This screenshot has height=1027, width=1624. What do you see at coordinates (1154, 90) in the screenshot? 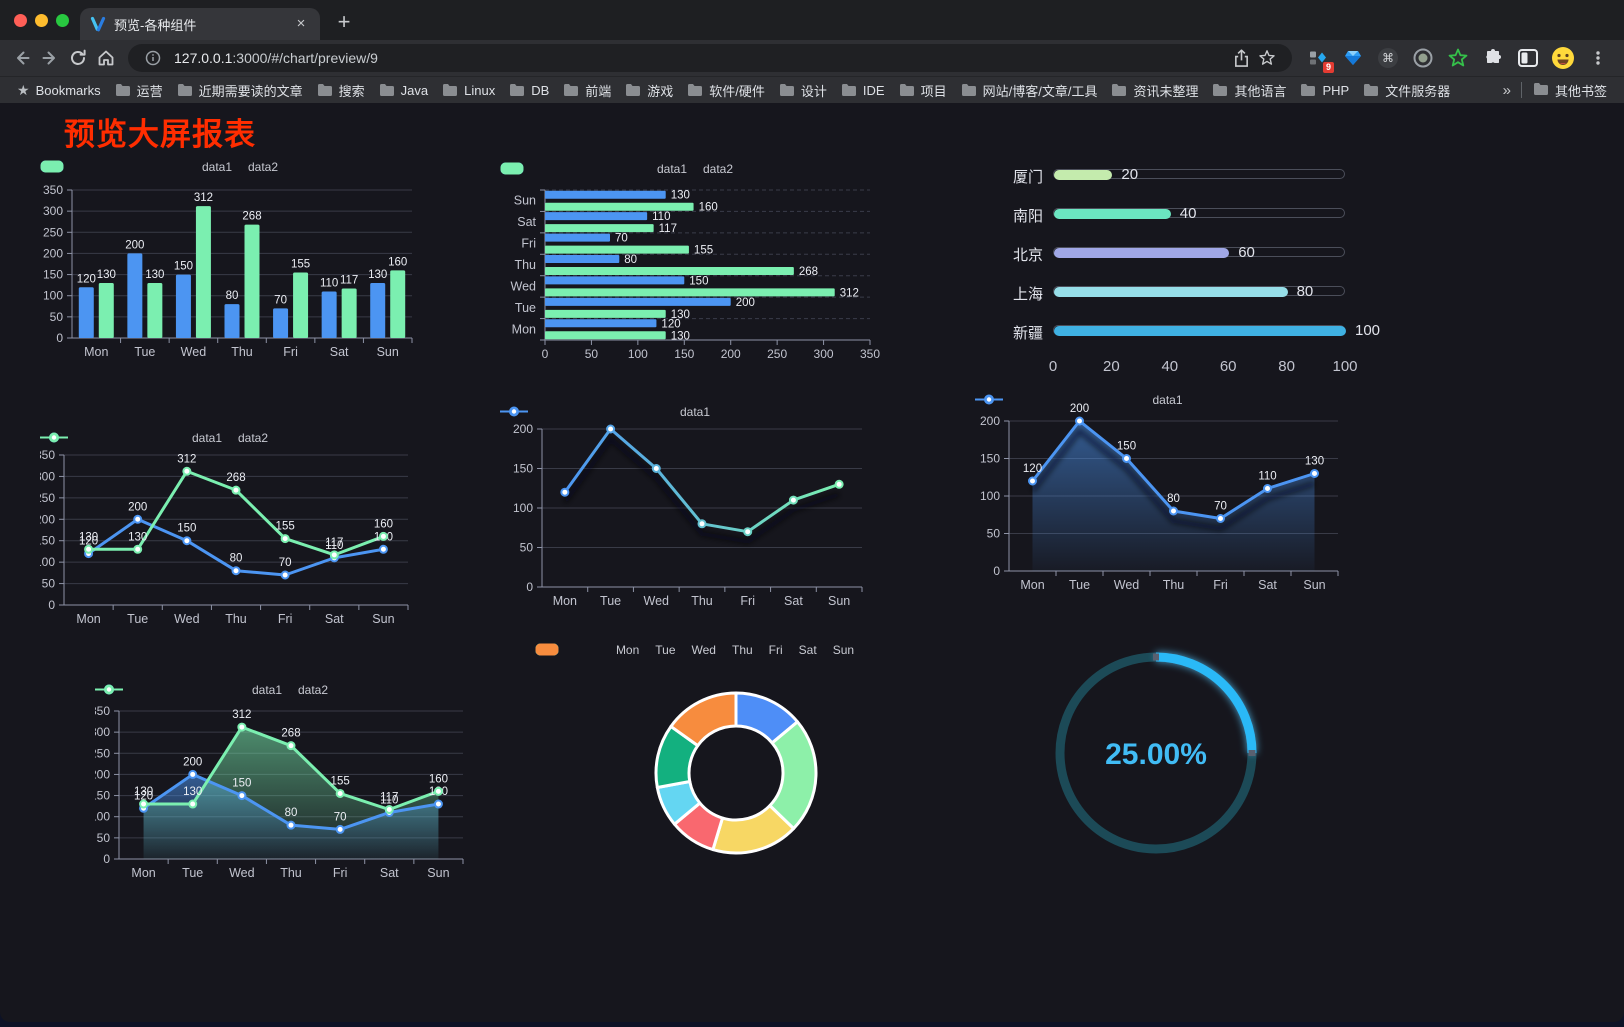
I see `bookmark-folder-14: 资讯未整理` at bounding box center [1154, 90].